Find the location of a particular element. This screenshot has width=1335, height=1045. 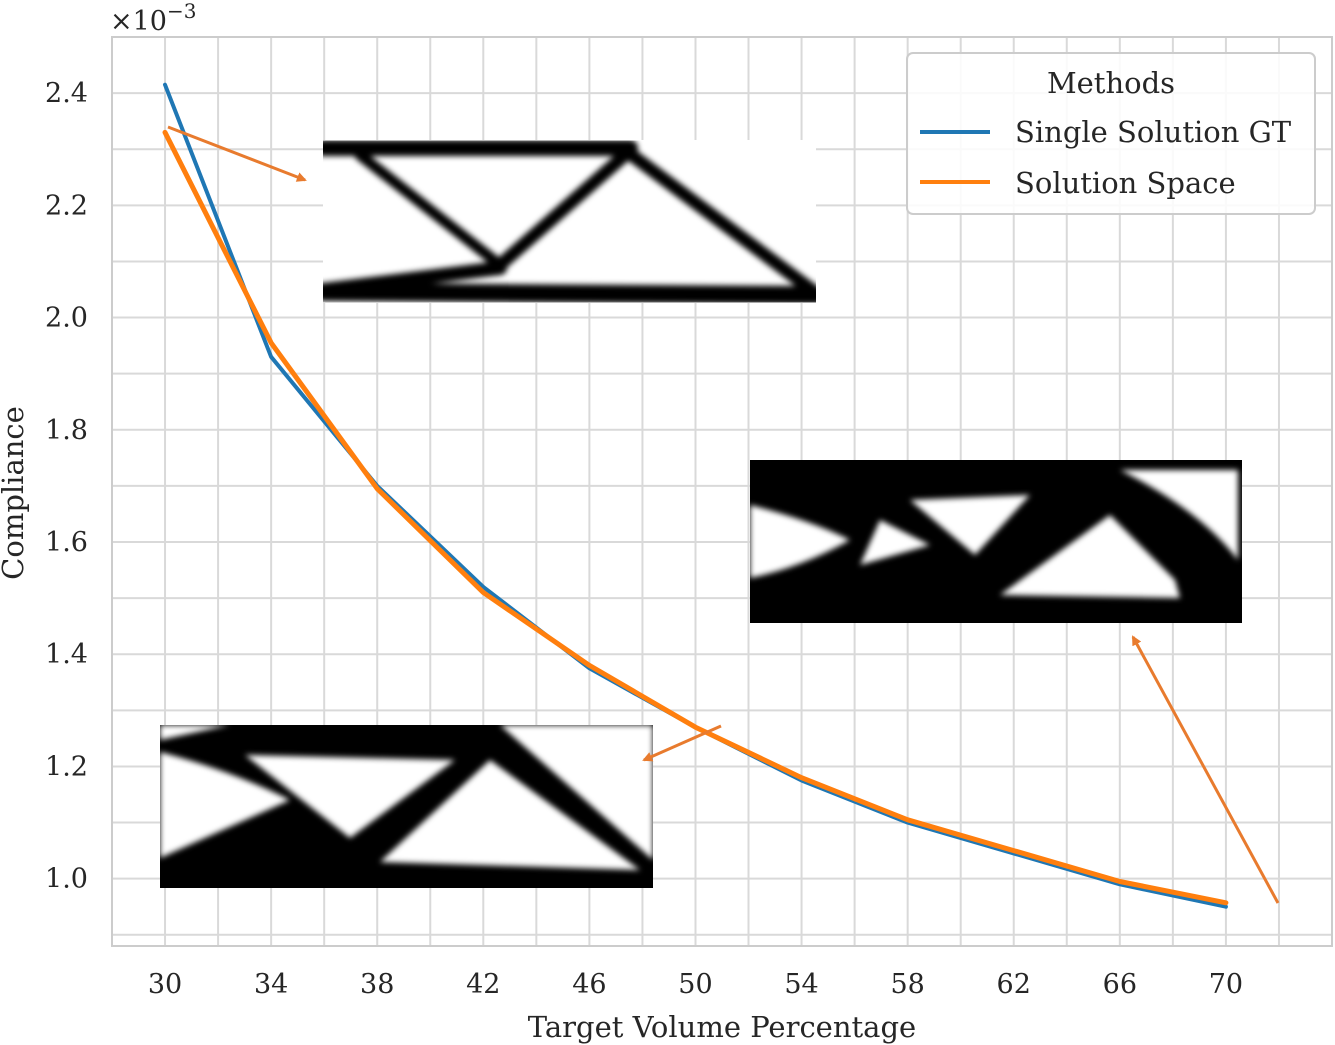

x-tick-label: 66 is located at coordinates (1120, 984).